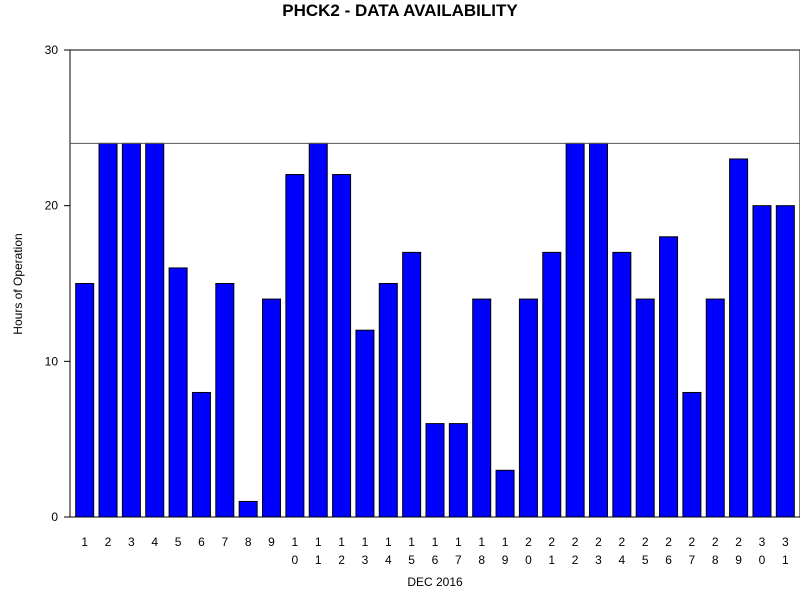 The image size is (800, 600). Describe the element at coordinates (52, 361) in the screenshot. I see `y-tick-label: 10` at that location.